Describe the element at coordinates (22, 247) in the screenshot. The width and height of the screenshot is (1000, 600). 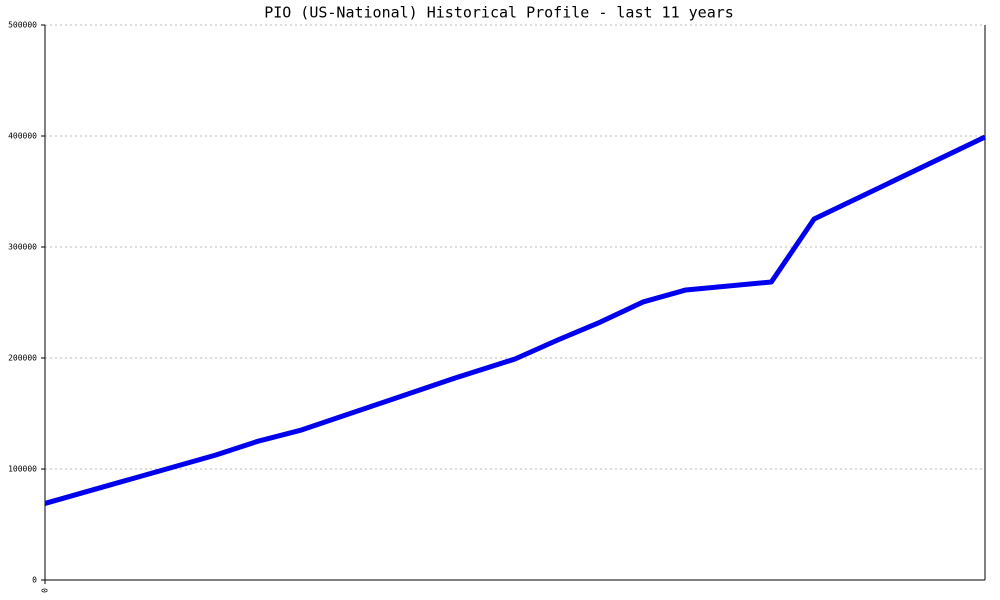
I see `y-tick-label: 300000` at that location.